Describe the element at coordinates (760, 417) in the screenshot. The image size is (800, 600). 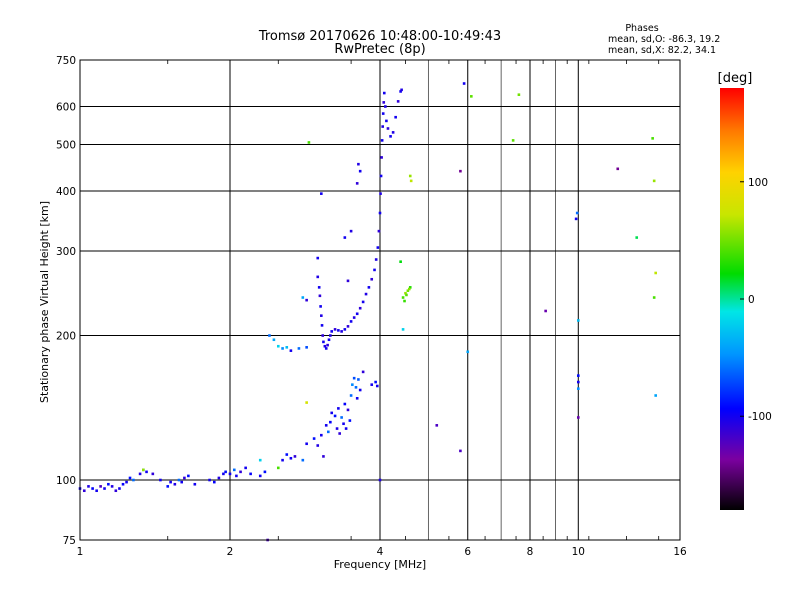
I see `colorbar-tick-label: -100` at that location.